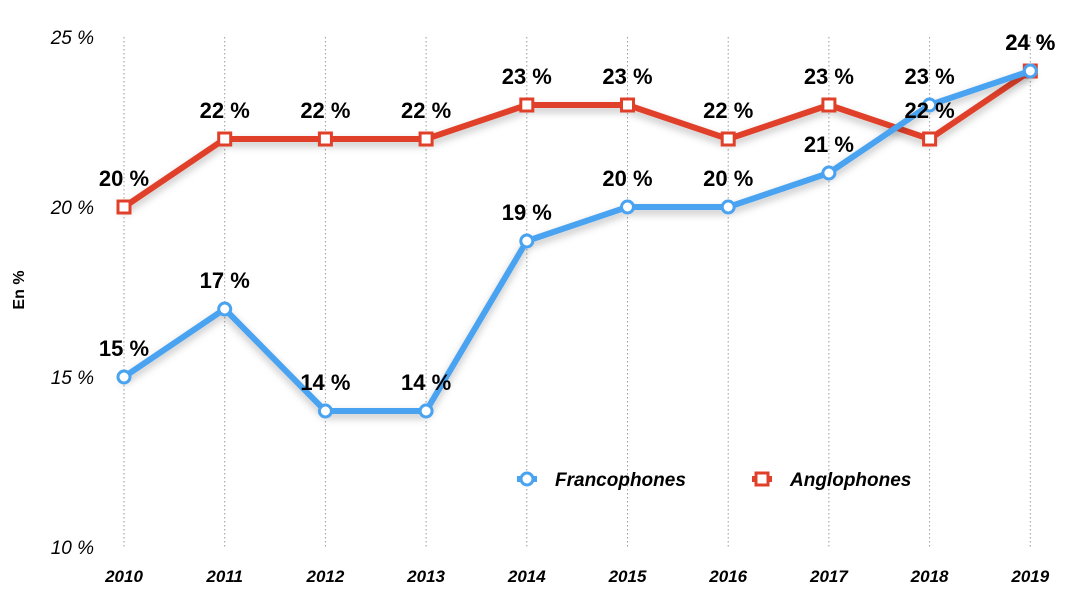 This screenshot has height=608, width=1082. Describe the element at coordinates (577, 576) in the screenshot. I see `x-axis-ticks: 2010 2011 2012 2013 2014 2015 2016 2017 2018 2019` at that location.